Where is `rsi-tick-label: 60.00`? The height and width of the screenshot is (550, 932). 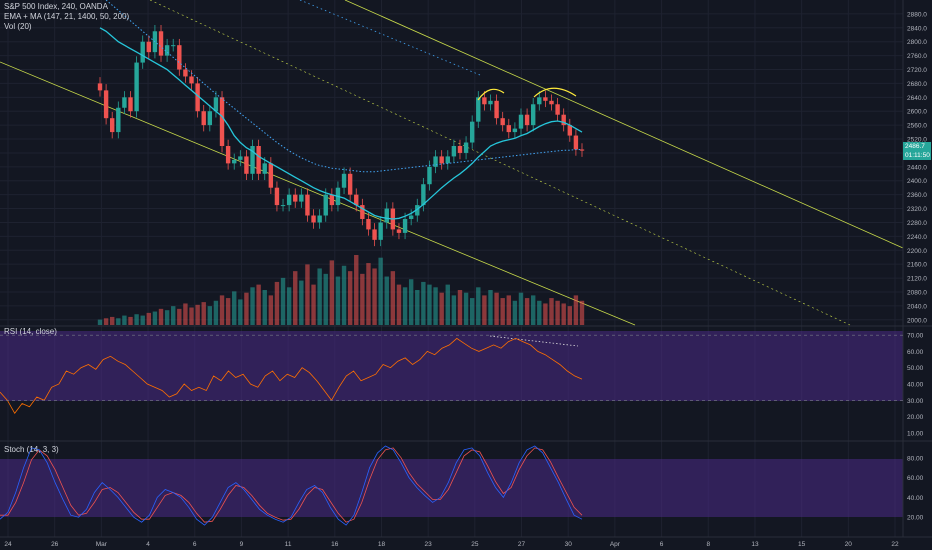
rsi-tick-label: 60.00 is located at coordinates (915, 352).